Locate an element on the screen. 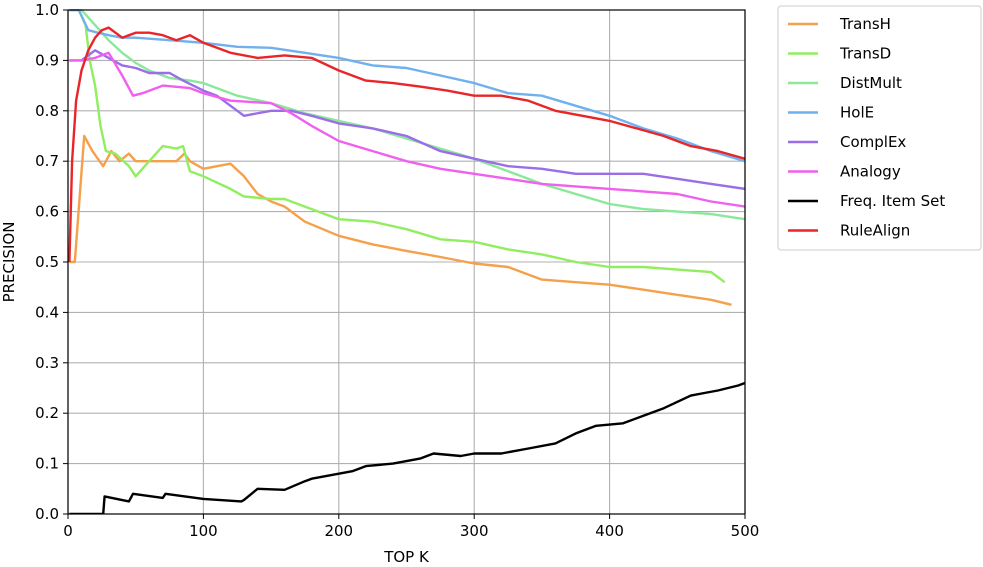 This screenshot has height=567, width=983. legend-label-transh: TransH is located at coordinates (865, 24).